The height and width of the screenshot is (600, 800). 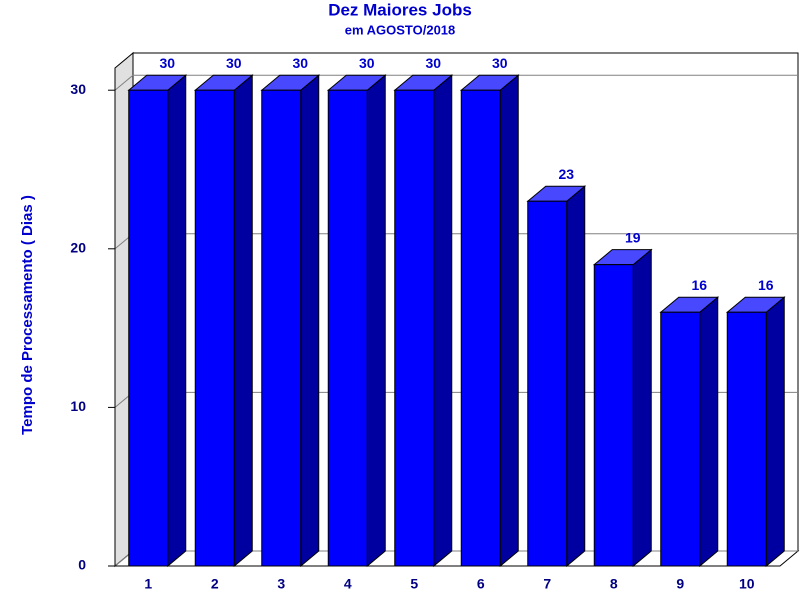 I want to click on x-tick-label: 1, so click(x=148, y=584).